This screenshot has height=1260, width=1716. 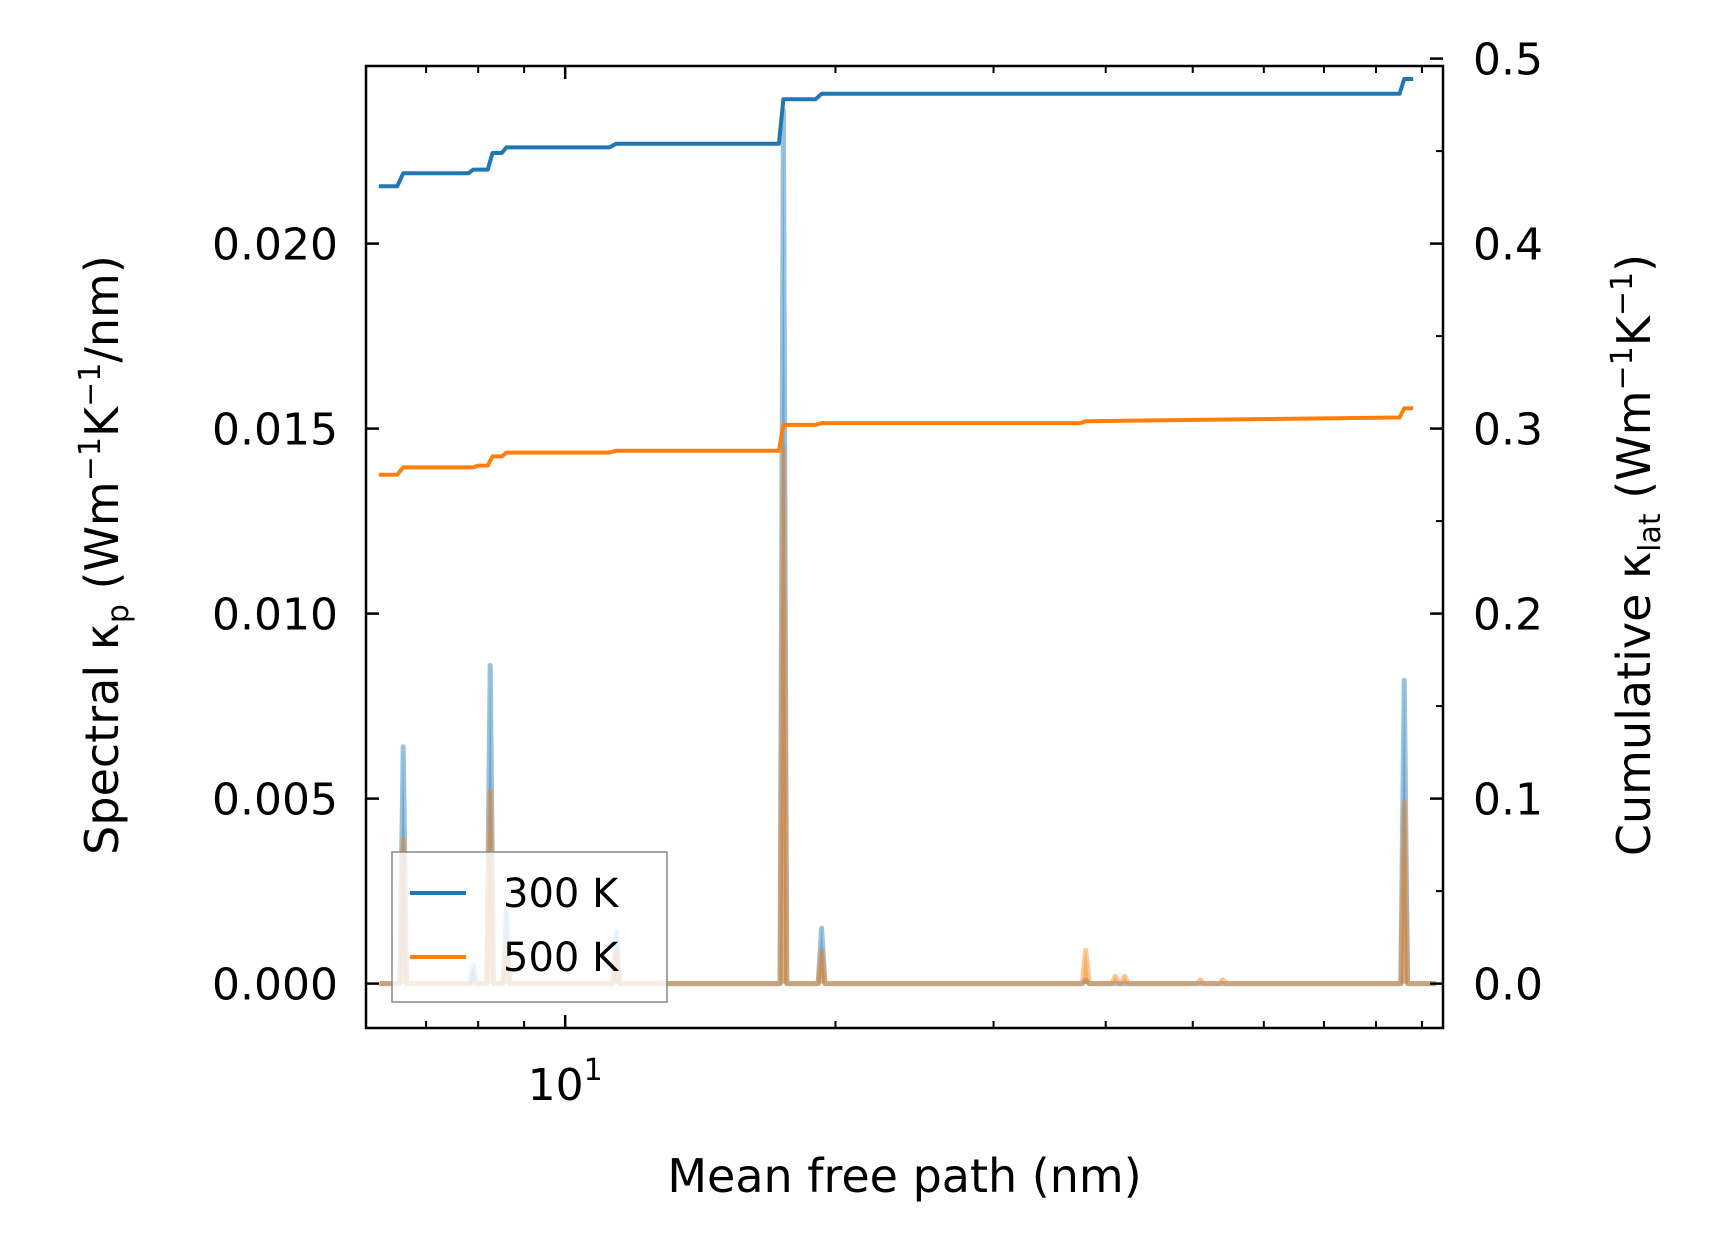 What do you see at coordinates (1636, 555) in the screenshot?
I see `y-axis-right-label: Cumulative κlat (Wm−1K−1)` at bounding box center [1636, 555].